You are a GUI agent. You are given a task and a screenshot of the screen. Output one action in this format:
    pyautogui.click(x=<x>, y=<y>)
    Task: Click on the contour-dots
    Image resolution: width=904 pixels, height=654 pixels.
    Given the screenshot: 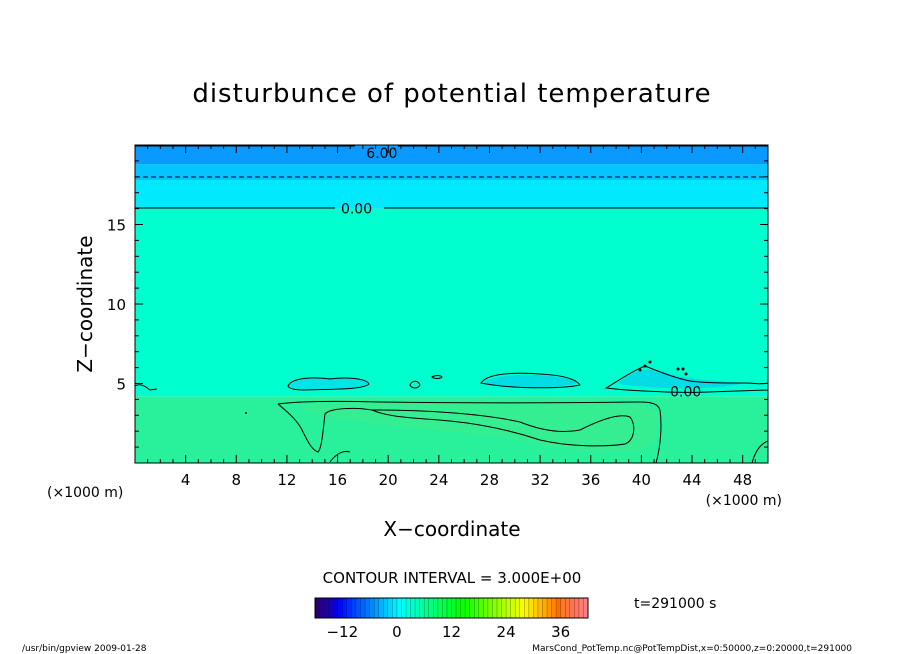 What is the action you would take?
    pyautogui.click(x=466, y=387)
    